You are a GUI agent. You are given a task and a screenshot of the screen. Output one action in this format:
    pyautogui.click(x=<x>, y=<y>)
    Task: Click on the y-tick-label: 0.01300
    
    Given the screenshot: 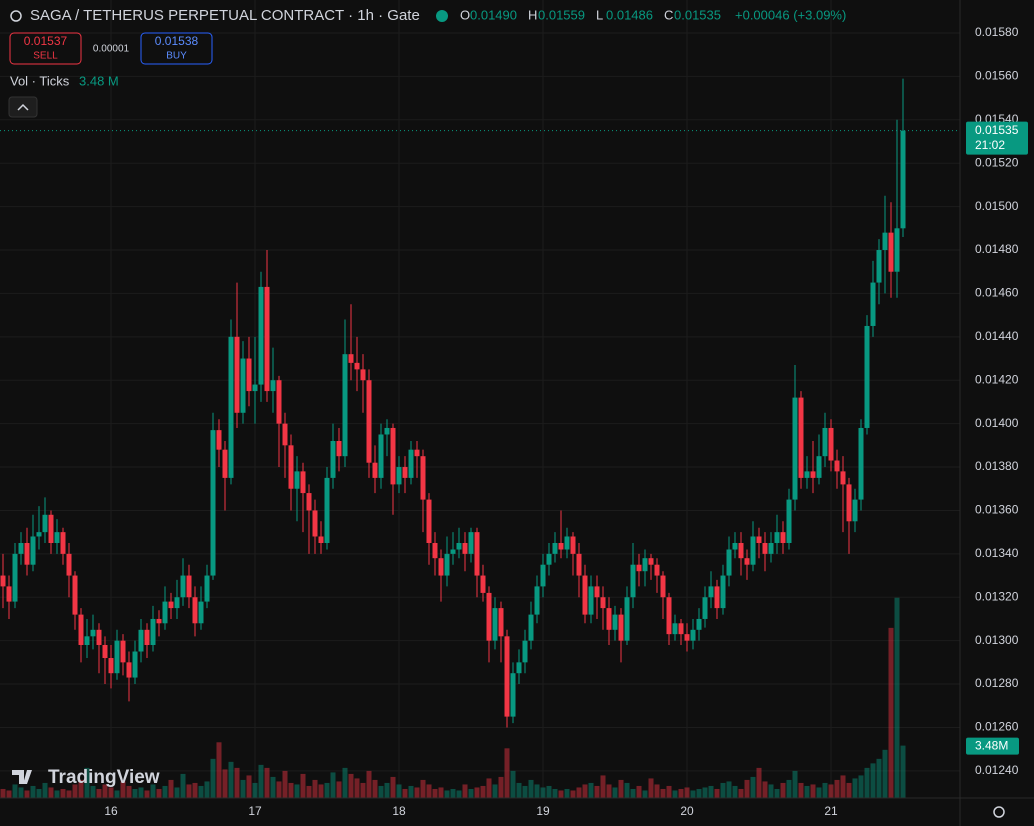 What is the action you would take?
    pyautogui.click(x=997, y=640)
    